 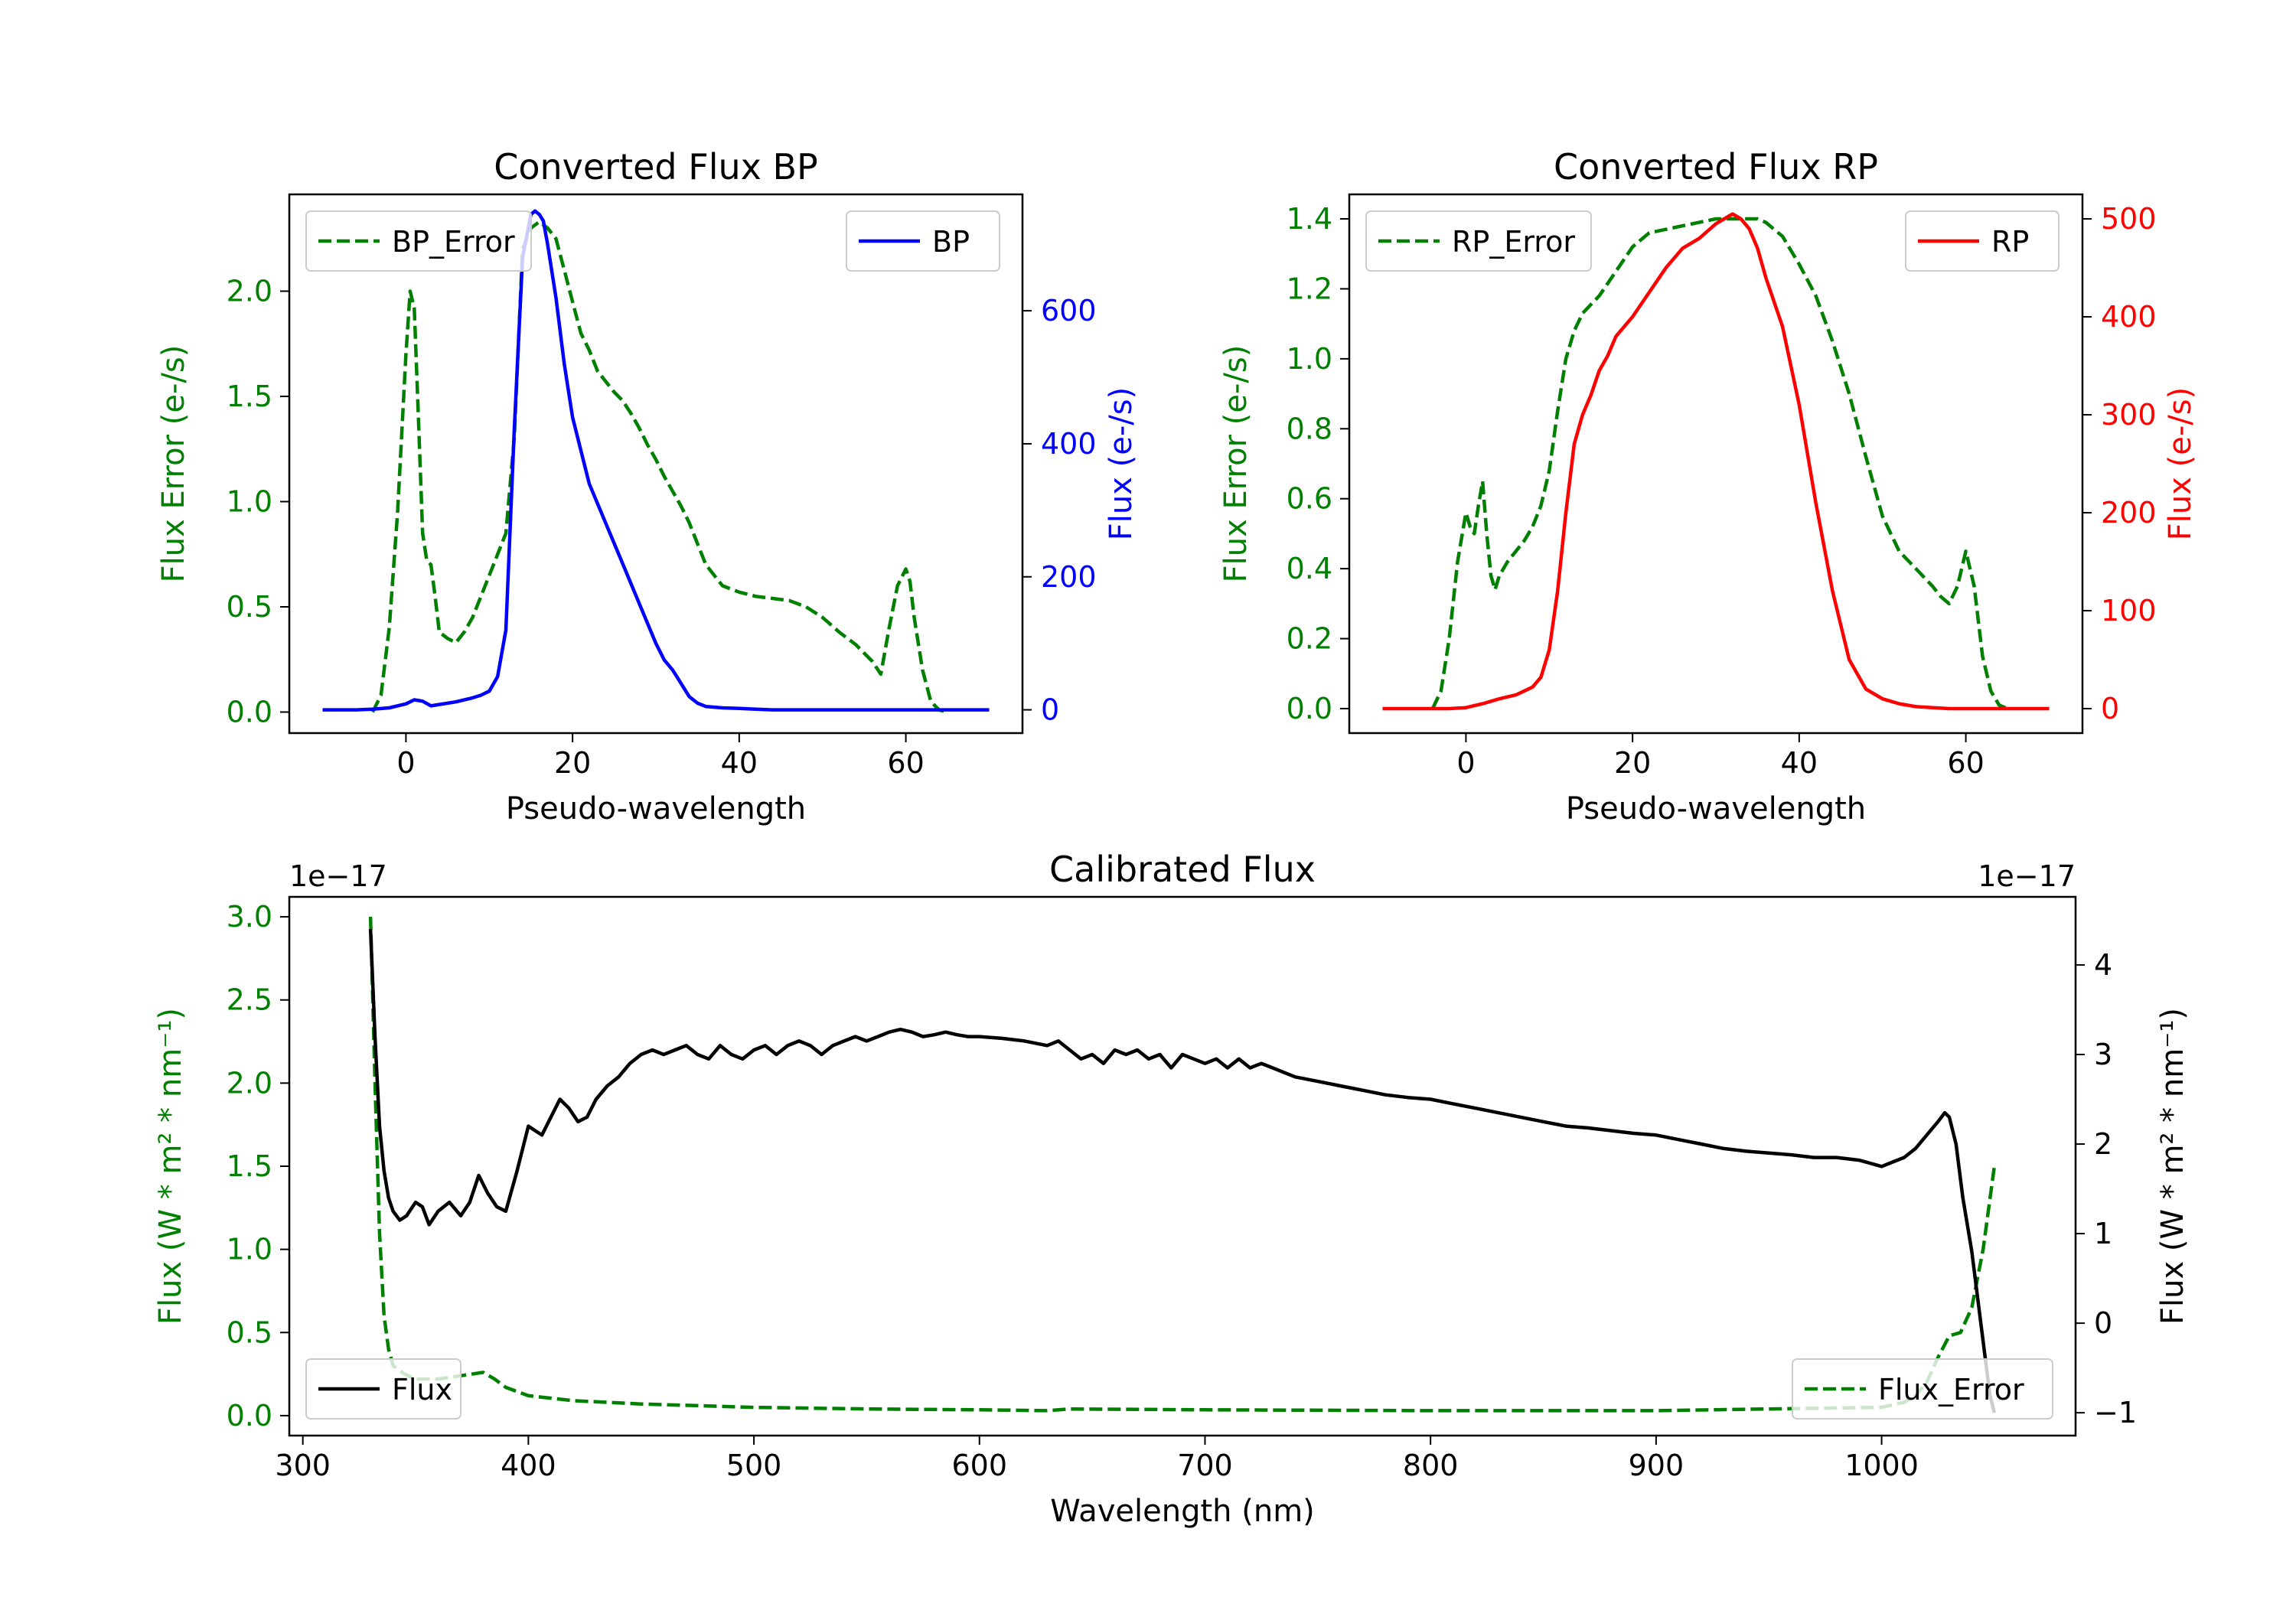 I want to click on legend-flux: Flux, so click(x=383, y=1389).